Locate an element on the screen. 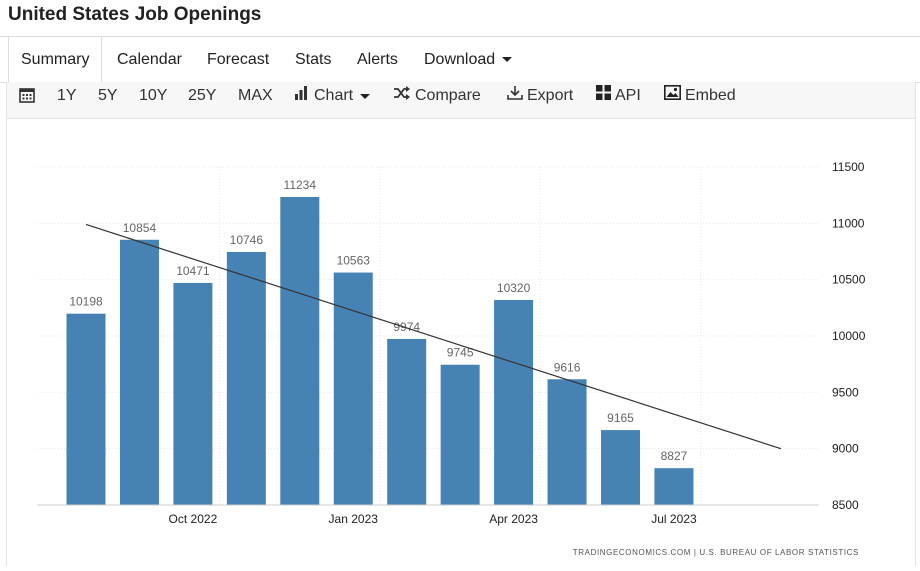 This screenshot has height=571, width=920. embed-label: Embed is located at coordinates (710, 96).